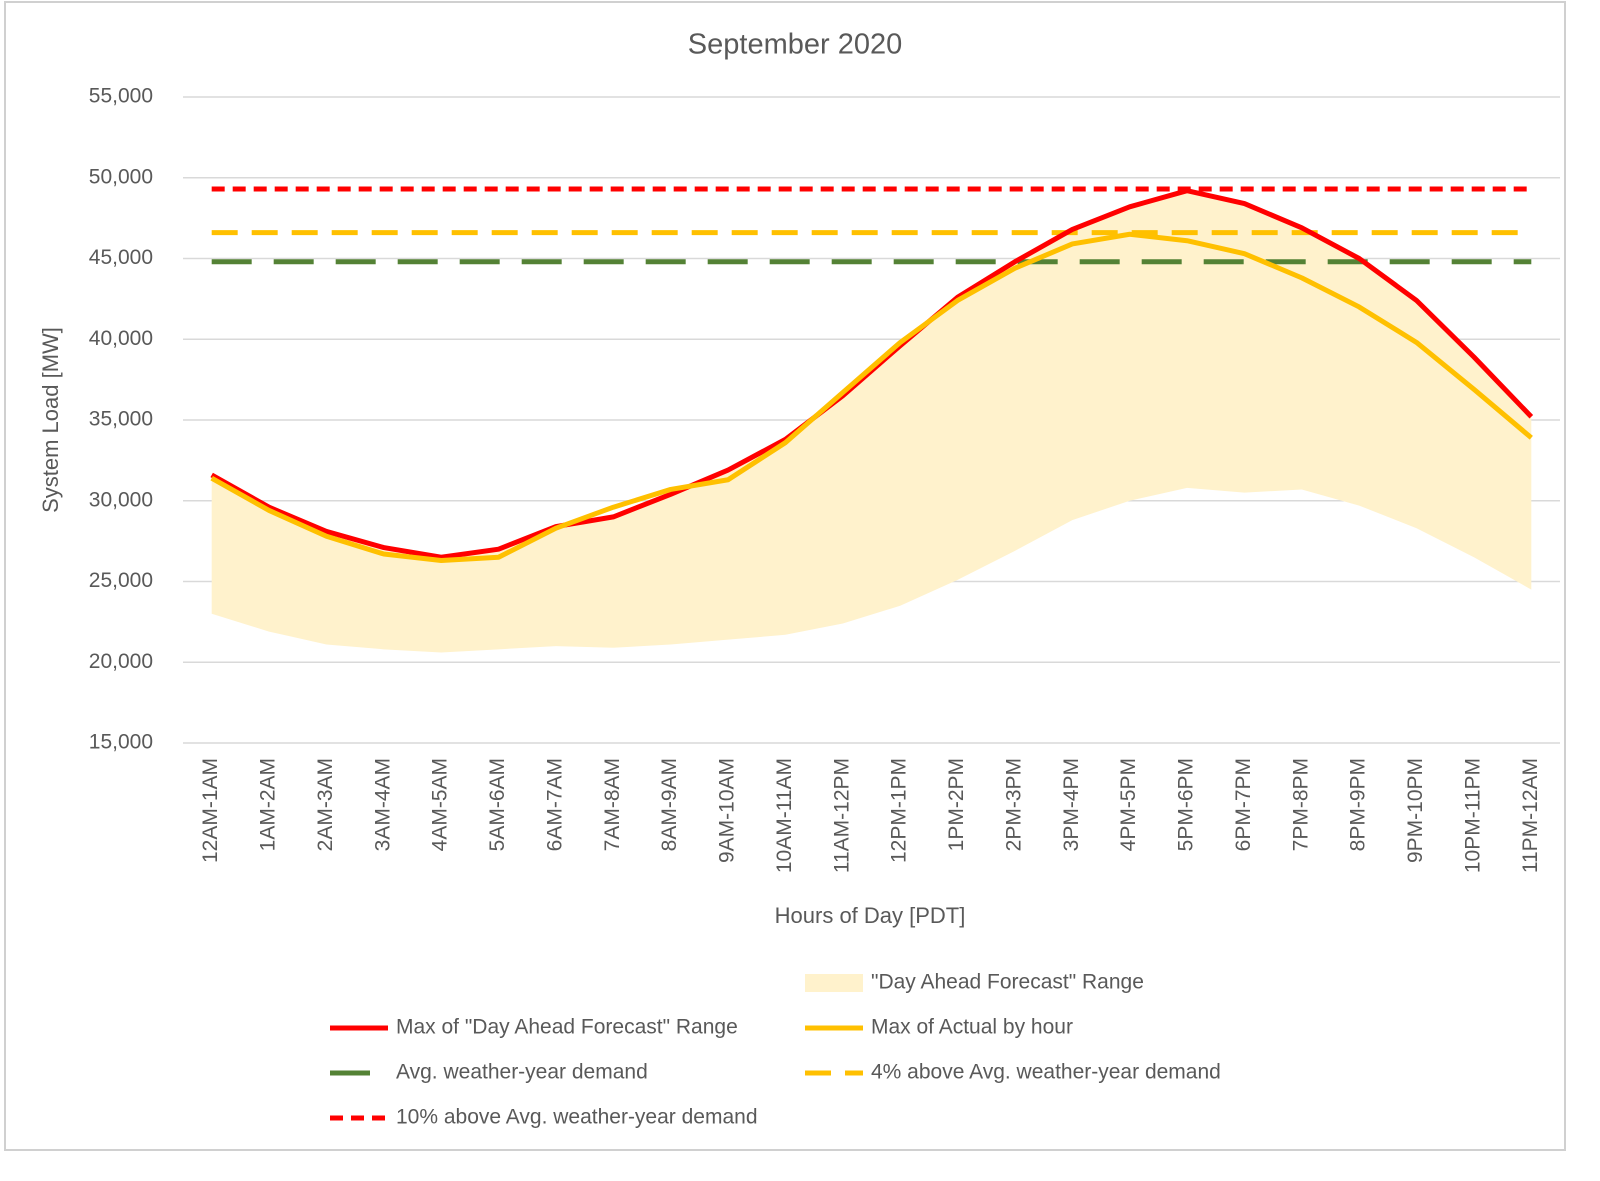 The image size is (1600, 1181). I want to click on x-tick-label: 7AM-8AM, so click(612, 804).